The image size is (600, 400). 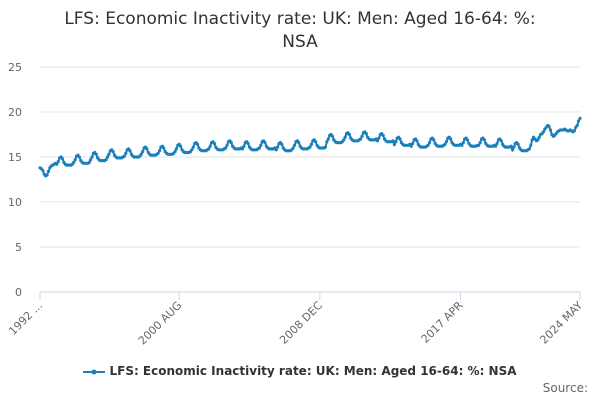 What do you see at coordinates (15, 112) in the screenshot?
I see `y-tick-label: 20` at bounding box center [15, 112].